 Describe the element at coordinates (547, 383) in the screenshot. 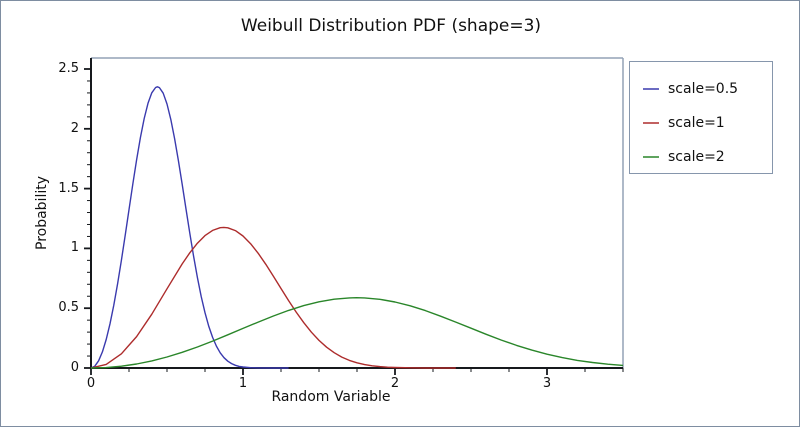

I see `x-tick-label-3: 3` at that location.